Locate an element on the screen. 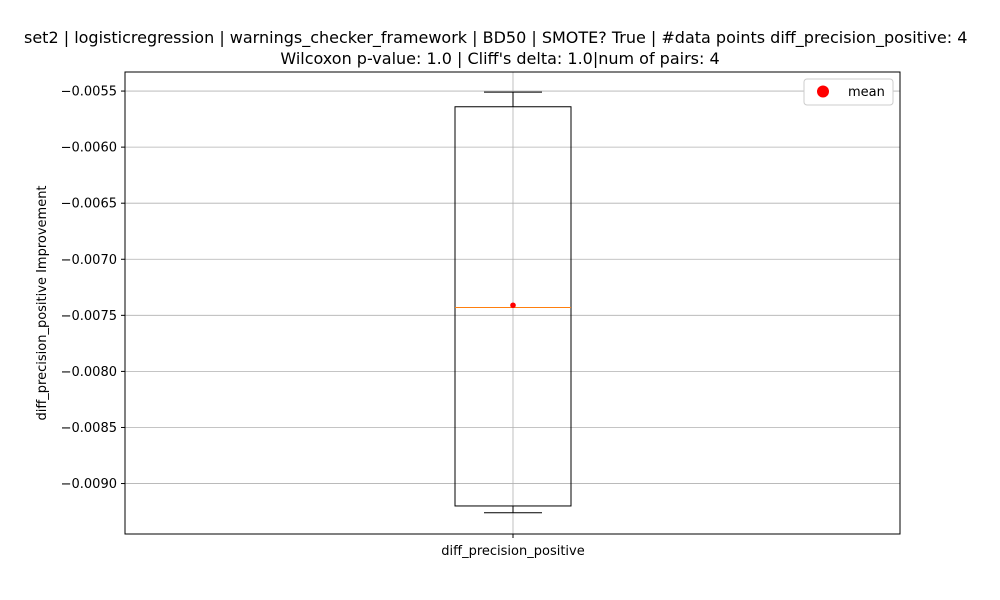 The height and width of the screenshot is (600, 1000). y-axis-label: diff_precision_positive Improvement is located at coordinates (42, 302).